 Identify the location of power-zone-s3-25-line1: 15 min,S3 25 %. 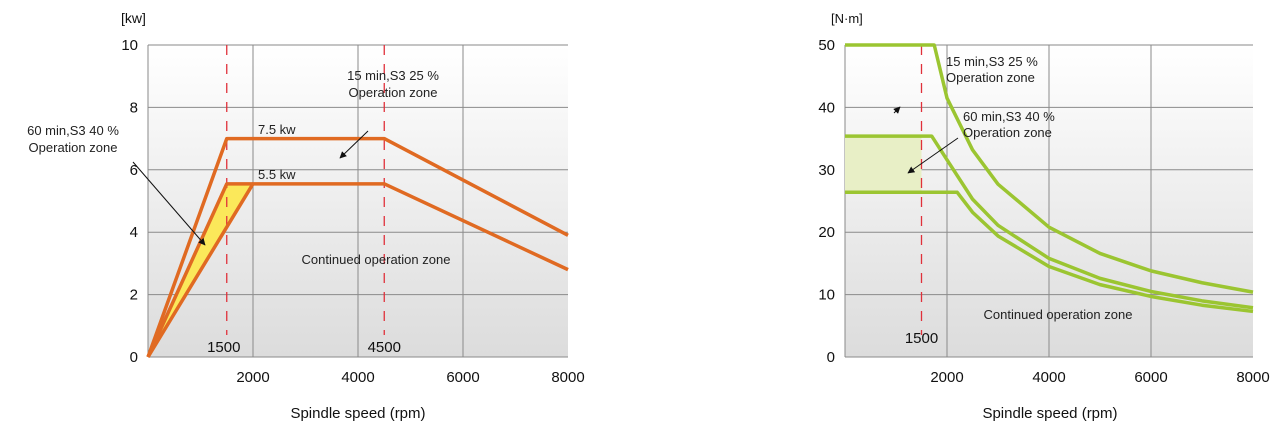
(393, 75).